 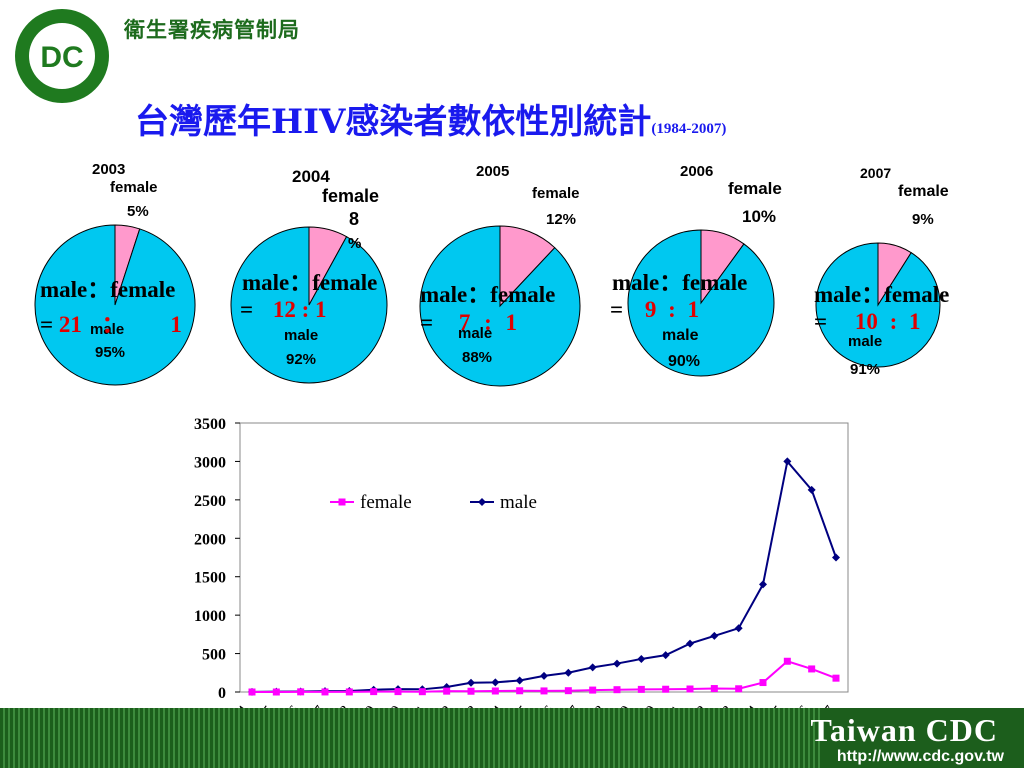 What do you see at coordinates (464, 322) in the screenshot?
I see `ratio-male-num: 7` at bounding box center [464, 322].